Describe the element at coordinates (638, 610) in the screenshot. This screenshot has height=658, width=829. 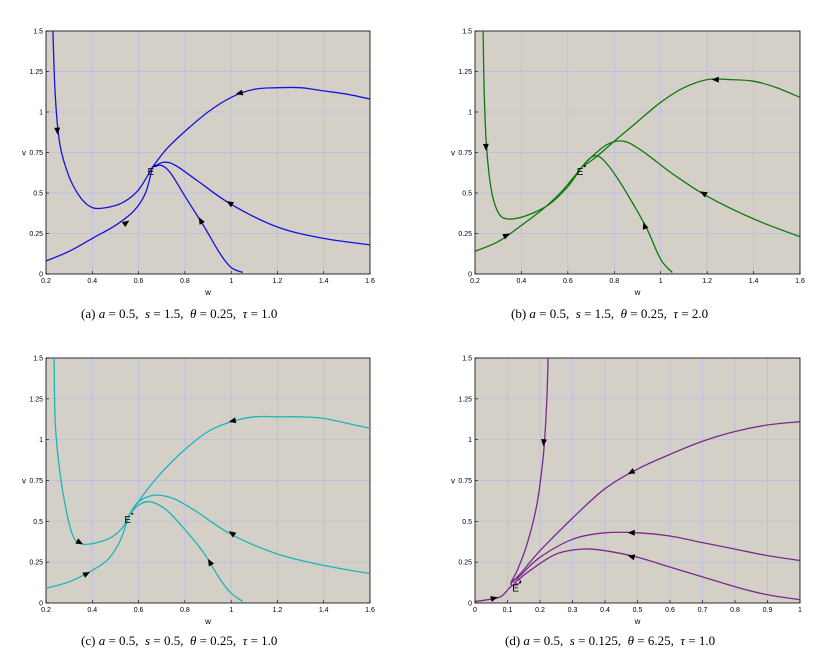
I see `x-tick-label: 0.5` at that location.